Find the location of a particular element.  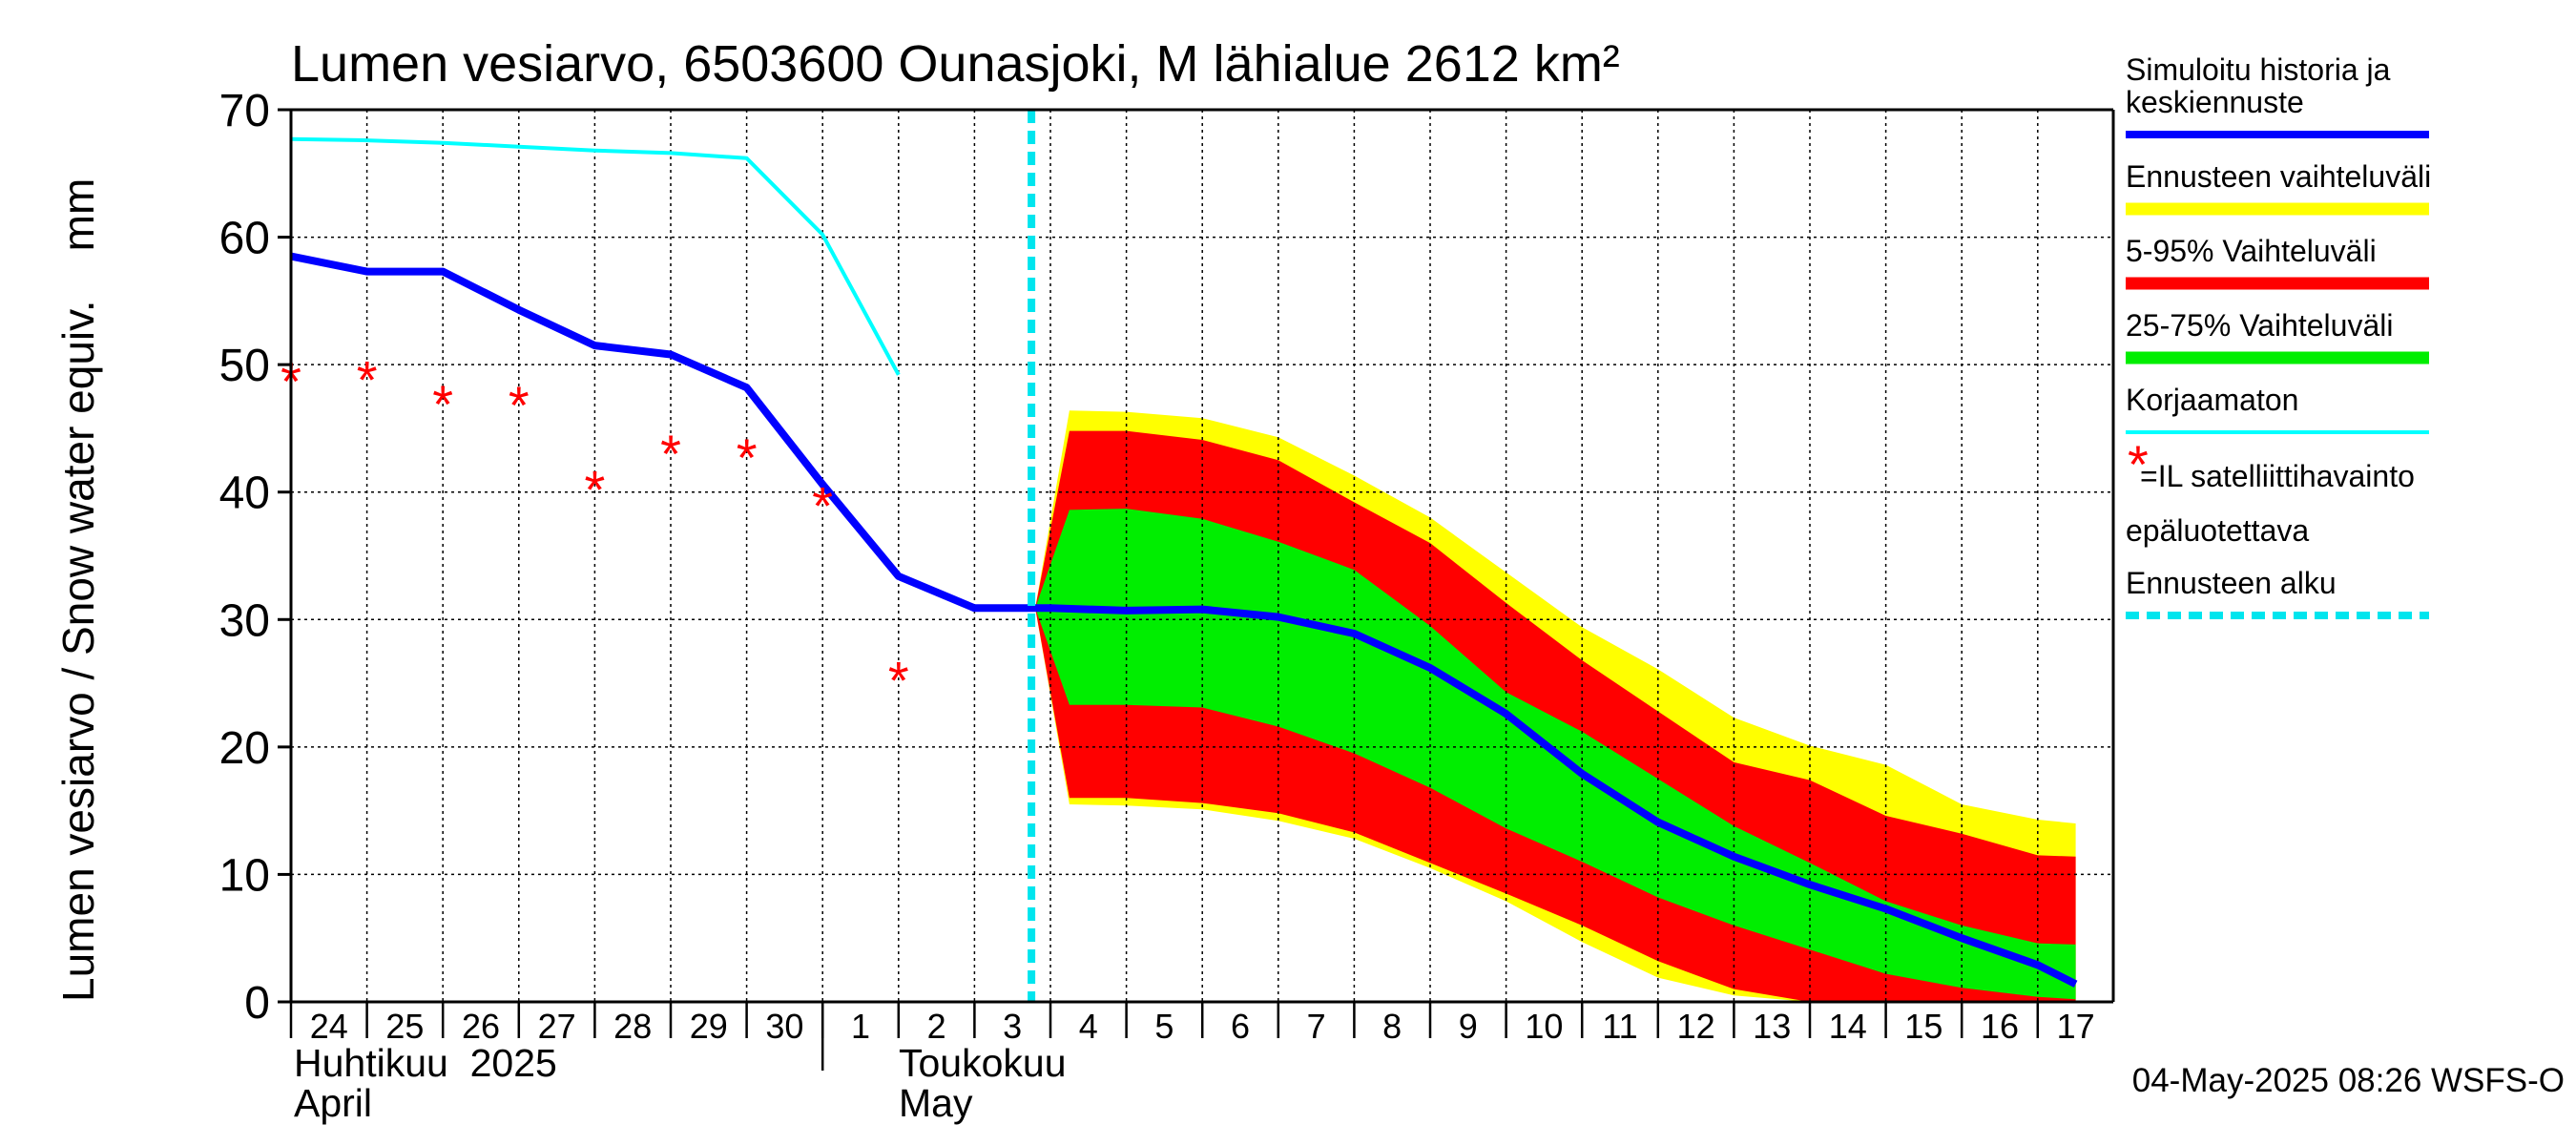

legend-forecast-label: Ennusteen alku is located at coordinates (2231, 583).